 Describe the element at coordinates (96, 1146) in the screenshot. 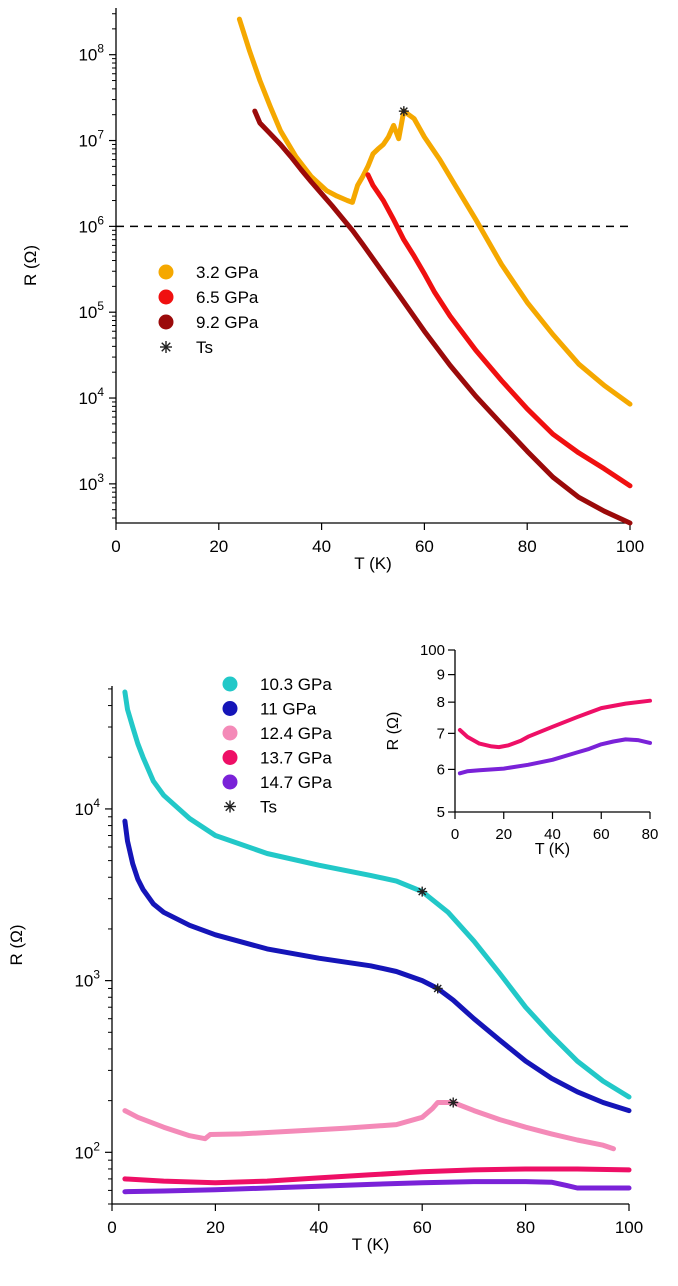

I see `y-tick-exponent: 2` at that location.